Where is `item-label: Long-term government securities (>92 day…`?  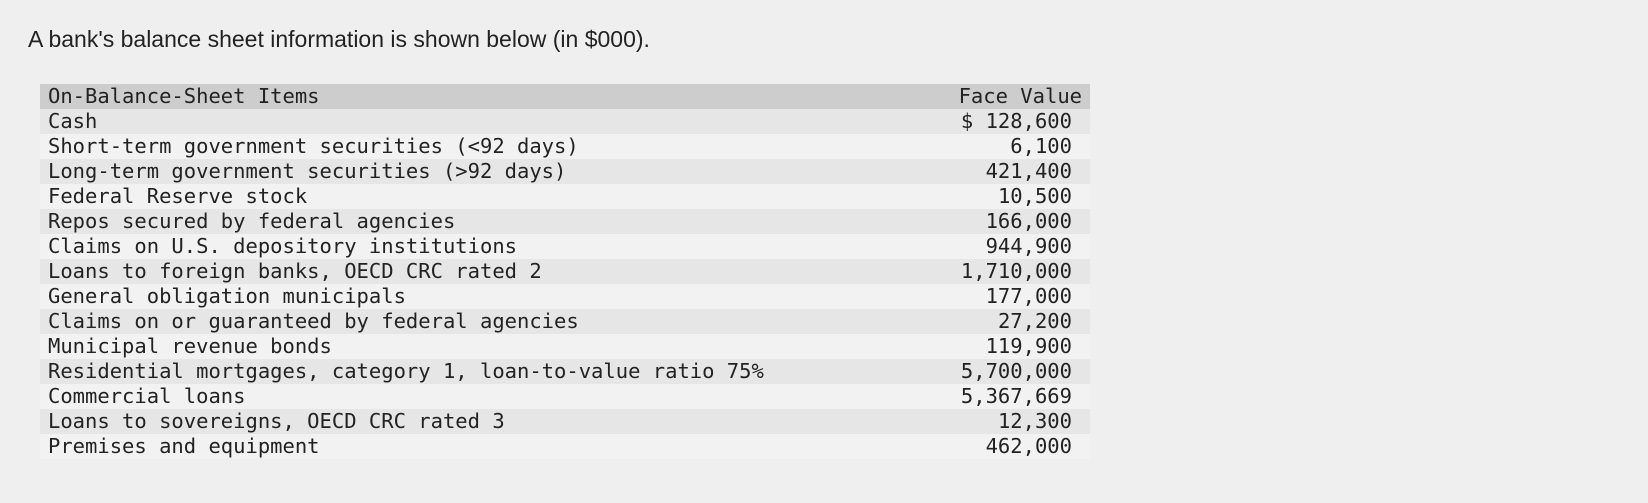 item-label: Long-term government securities (>92 day… is located at coordinates (481, 171).